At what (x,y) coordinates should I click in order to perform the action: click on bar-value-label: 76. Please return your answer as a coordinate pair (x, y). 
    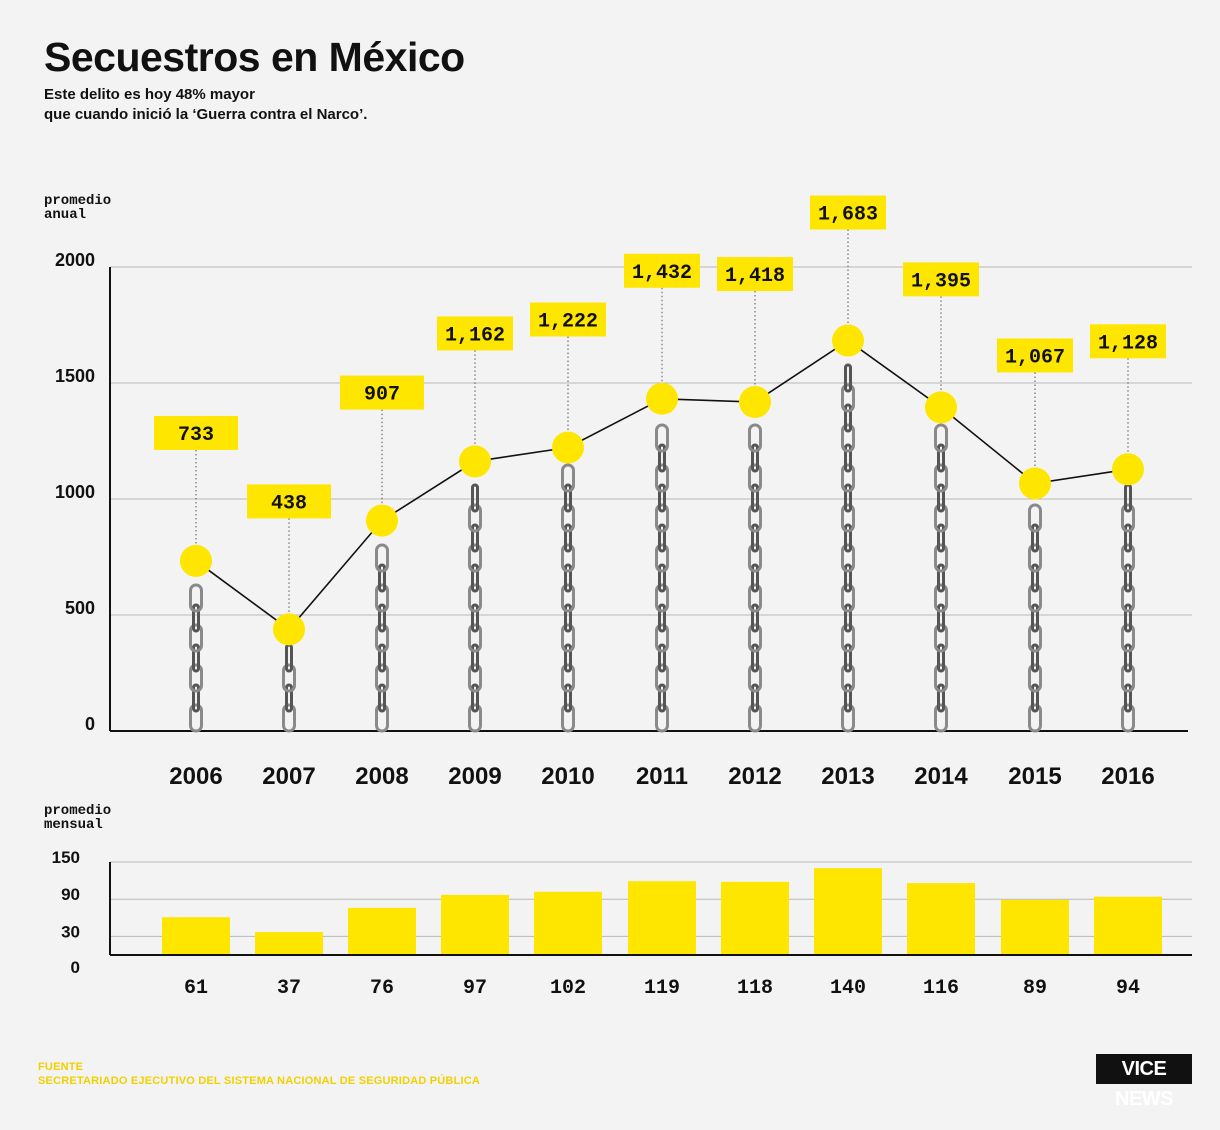
    Looking at the image, I should click on (382, 988).